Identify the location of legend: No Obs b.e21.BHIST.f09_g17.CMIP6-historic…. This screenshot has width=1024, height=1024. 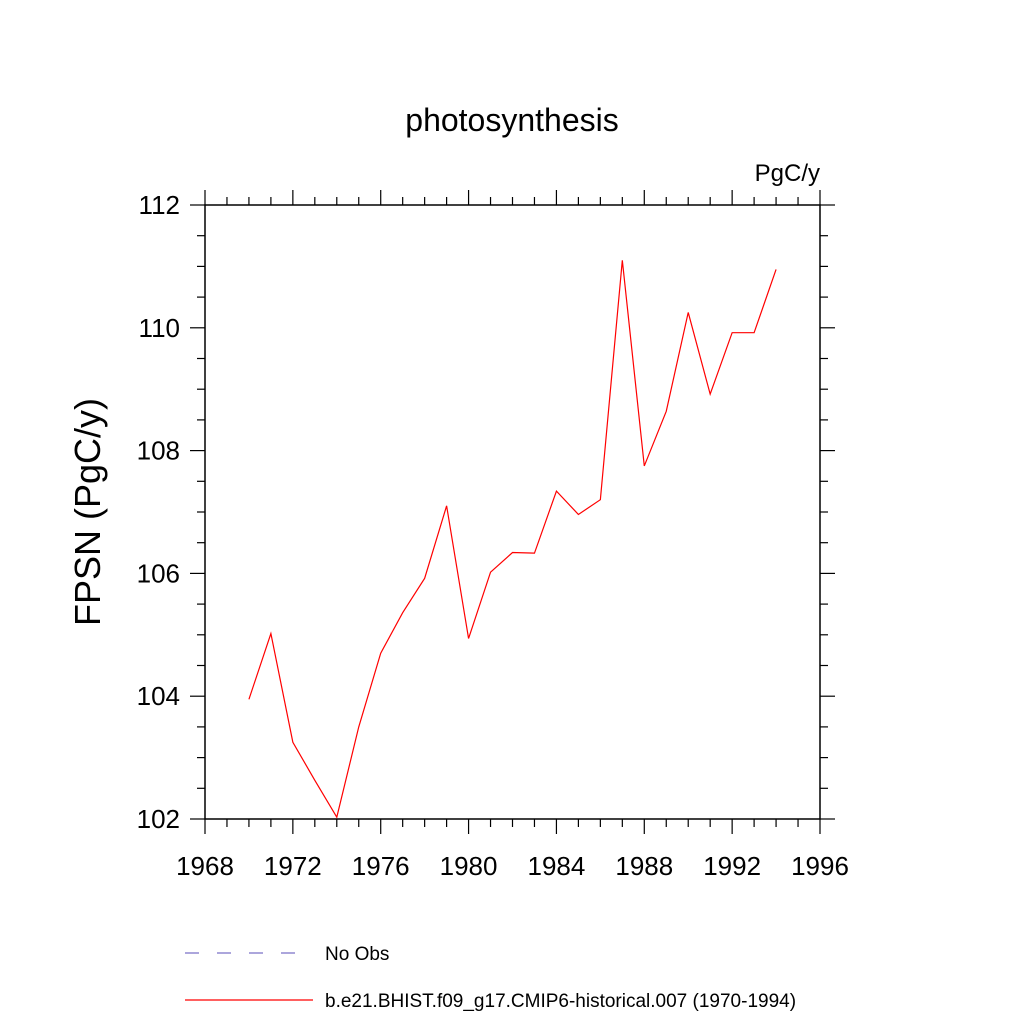
(490, 978).